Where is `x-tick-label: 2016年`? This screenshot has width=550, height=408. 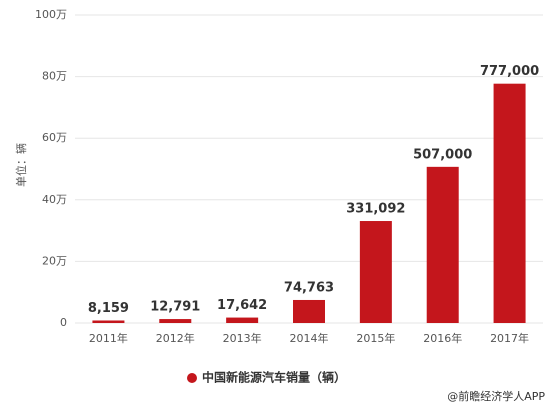
x-tick-label: 2016年 is located at coordinates (442, 338).